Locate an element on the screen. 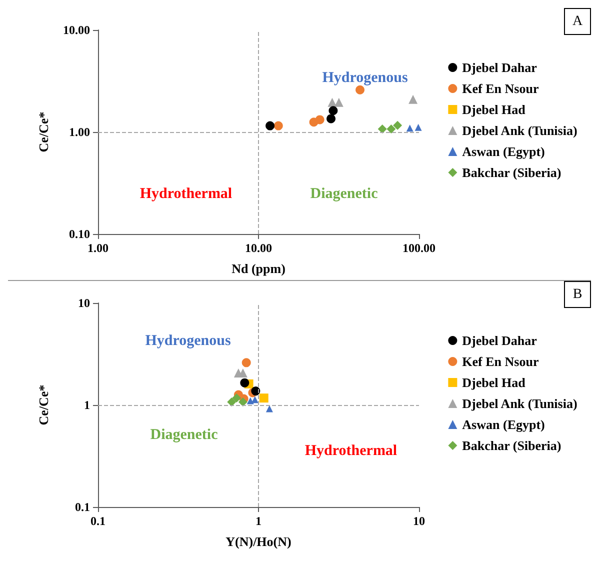  y-tick-label: 1 is located at coordinates (87, 405).